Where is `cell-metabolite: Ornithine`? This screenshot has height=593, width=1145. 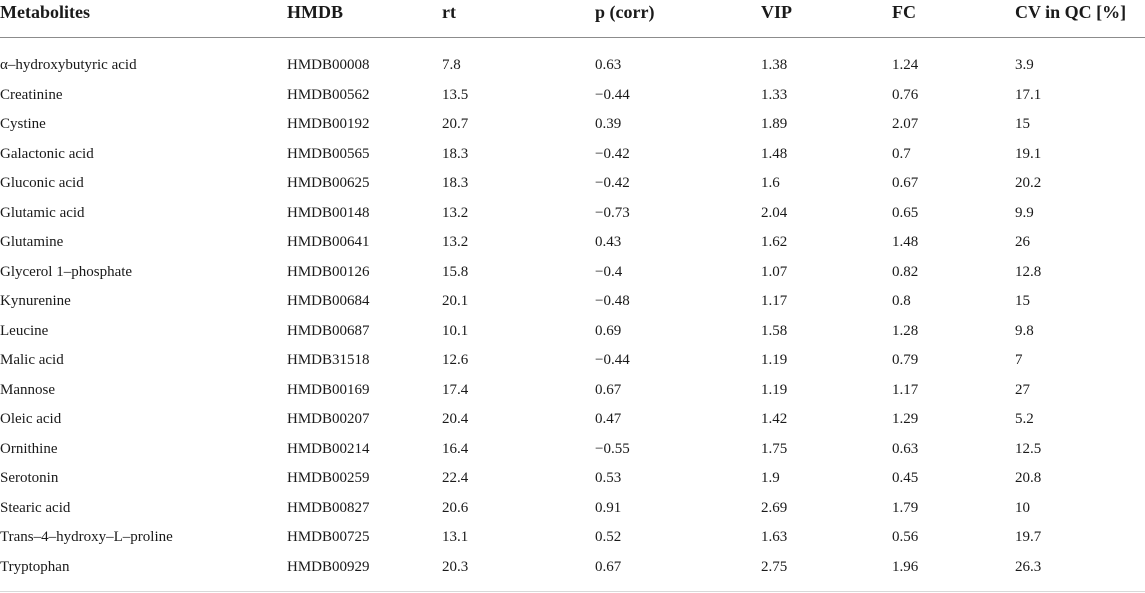
cell-metabolite: Ornithine is located at coordinates (29, 448).